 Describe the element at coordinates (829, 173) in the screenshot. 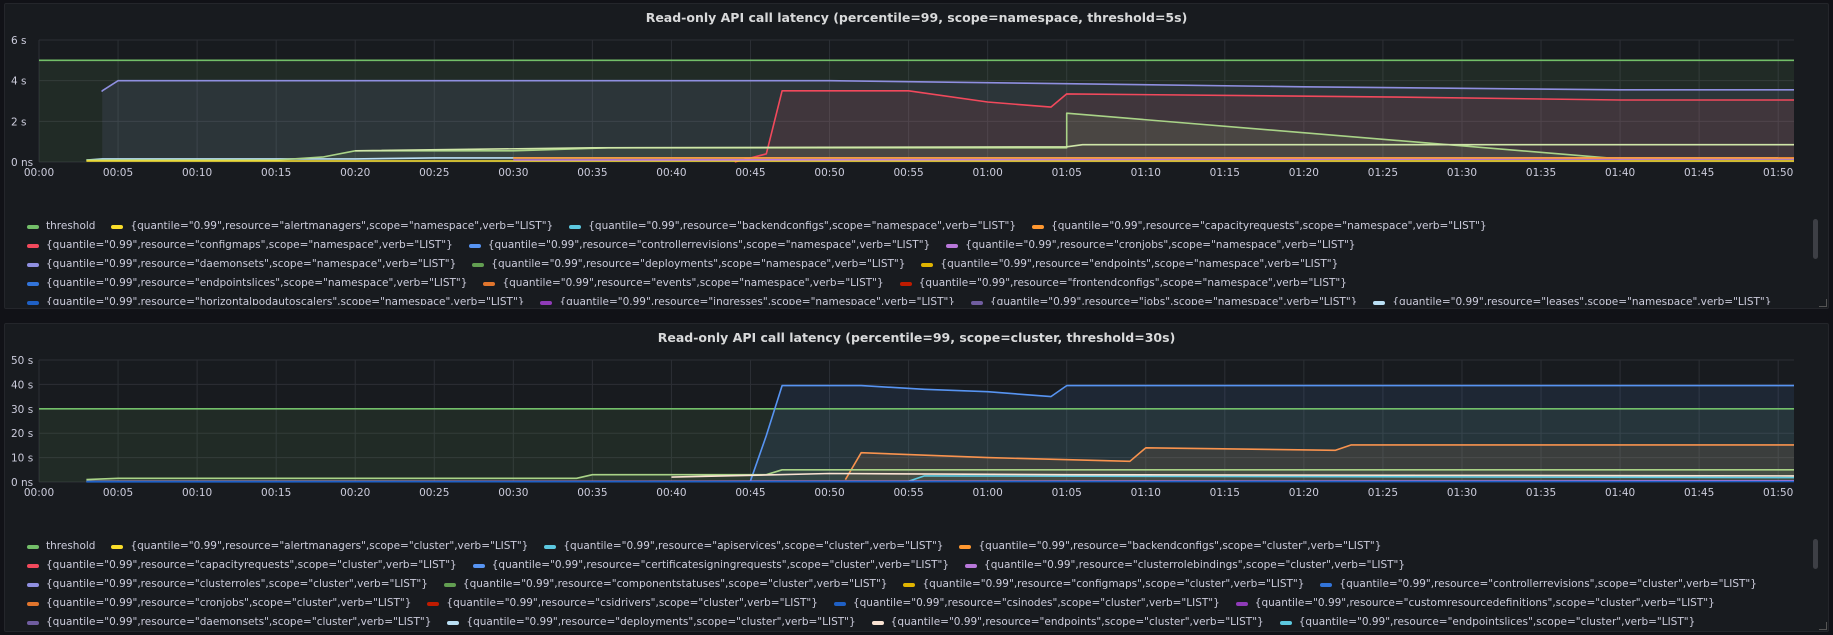

I see `x-tick-label: 00:50` at that location.